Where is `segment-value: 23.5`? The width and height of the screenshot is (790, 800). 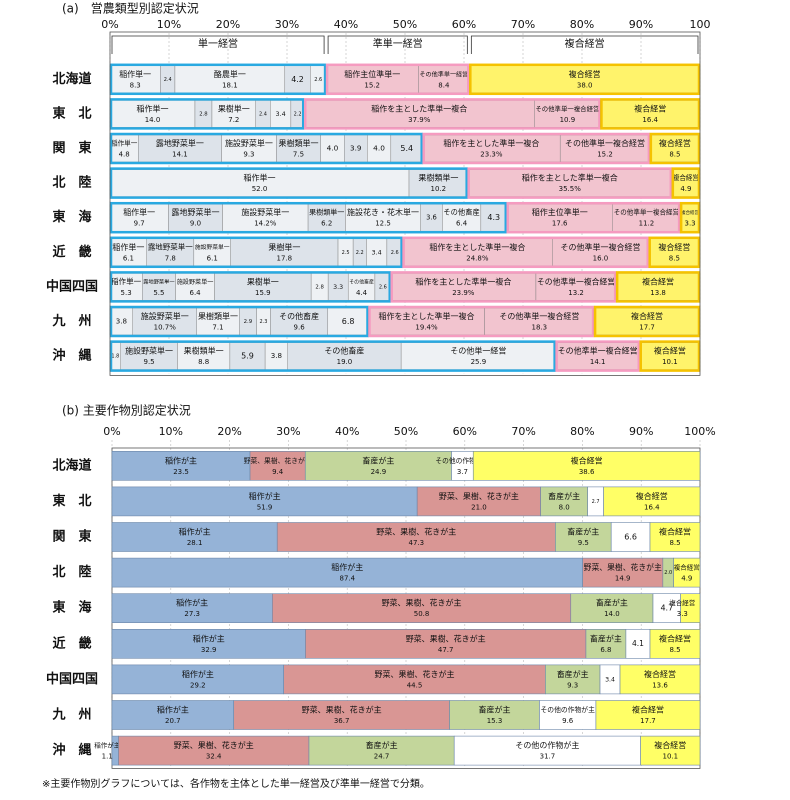 segment-value: 23.5 is located at coordinates (181, 472).